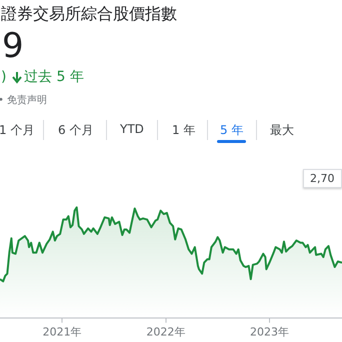 The width and height of the screenshot is (342, 342). I want to click on chart-title: 證券交易所綜合股價指數, so click(89, 14).